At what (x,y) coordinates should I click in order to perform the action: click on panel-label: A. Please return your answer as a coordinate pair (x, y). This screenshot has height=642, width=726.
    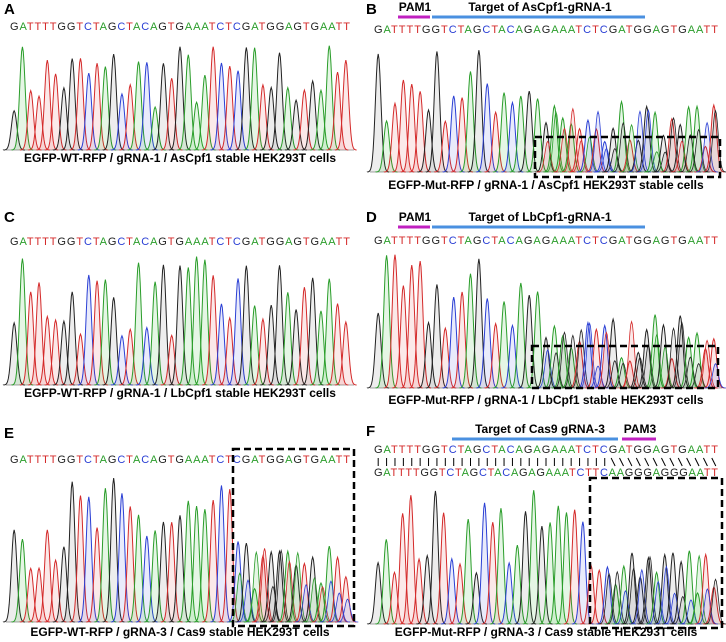
    Looking at the image, I should click on (9, 9).